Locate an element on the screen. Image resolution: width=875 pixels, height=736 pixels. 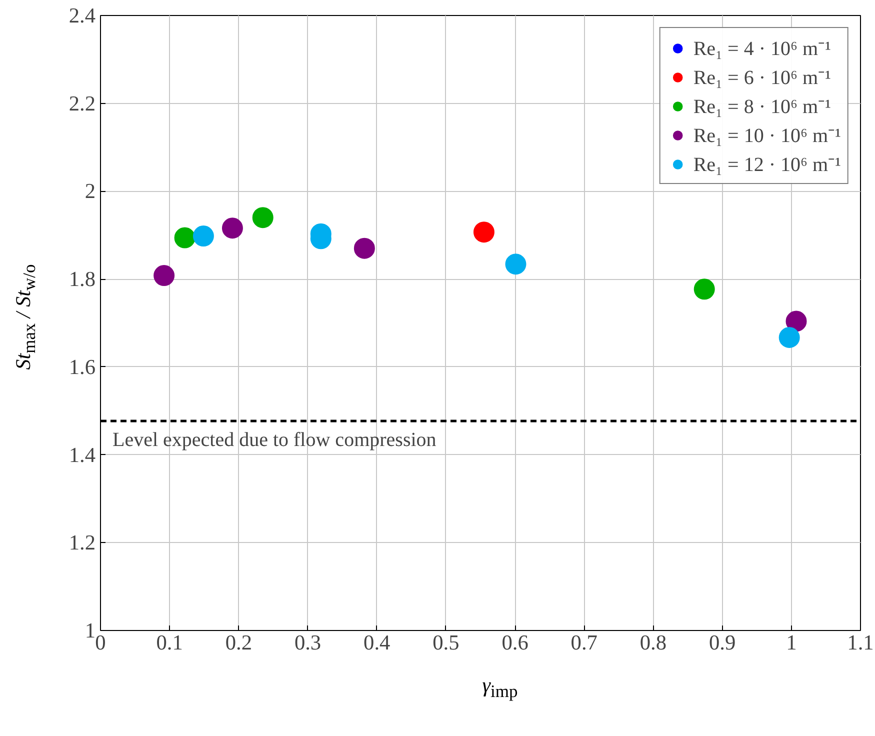
y-tick-label: 2.4 is located at coordinates (82, 16).